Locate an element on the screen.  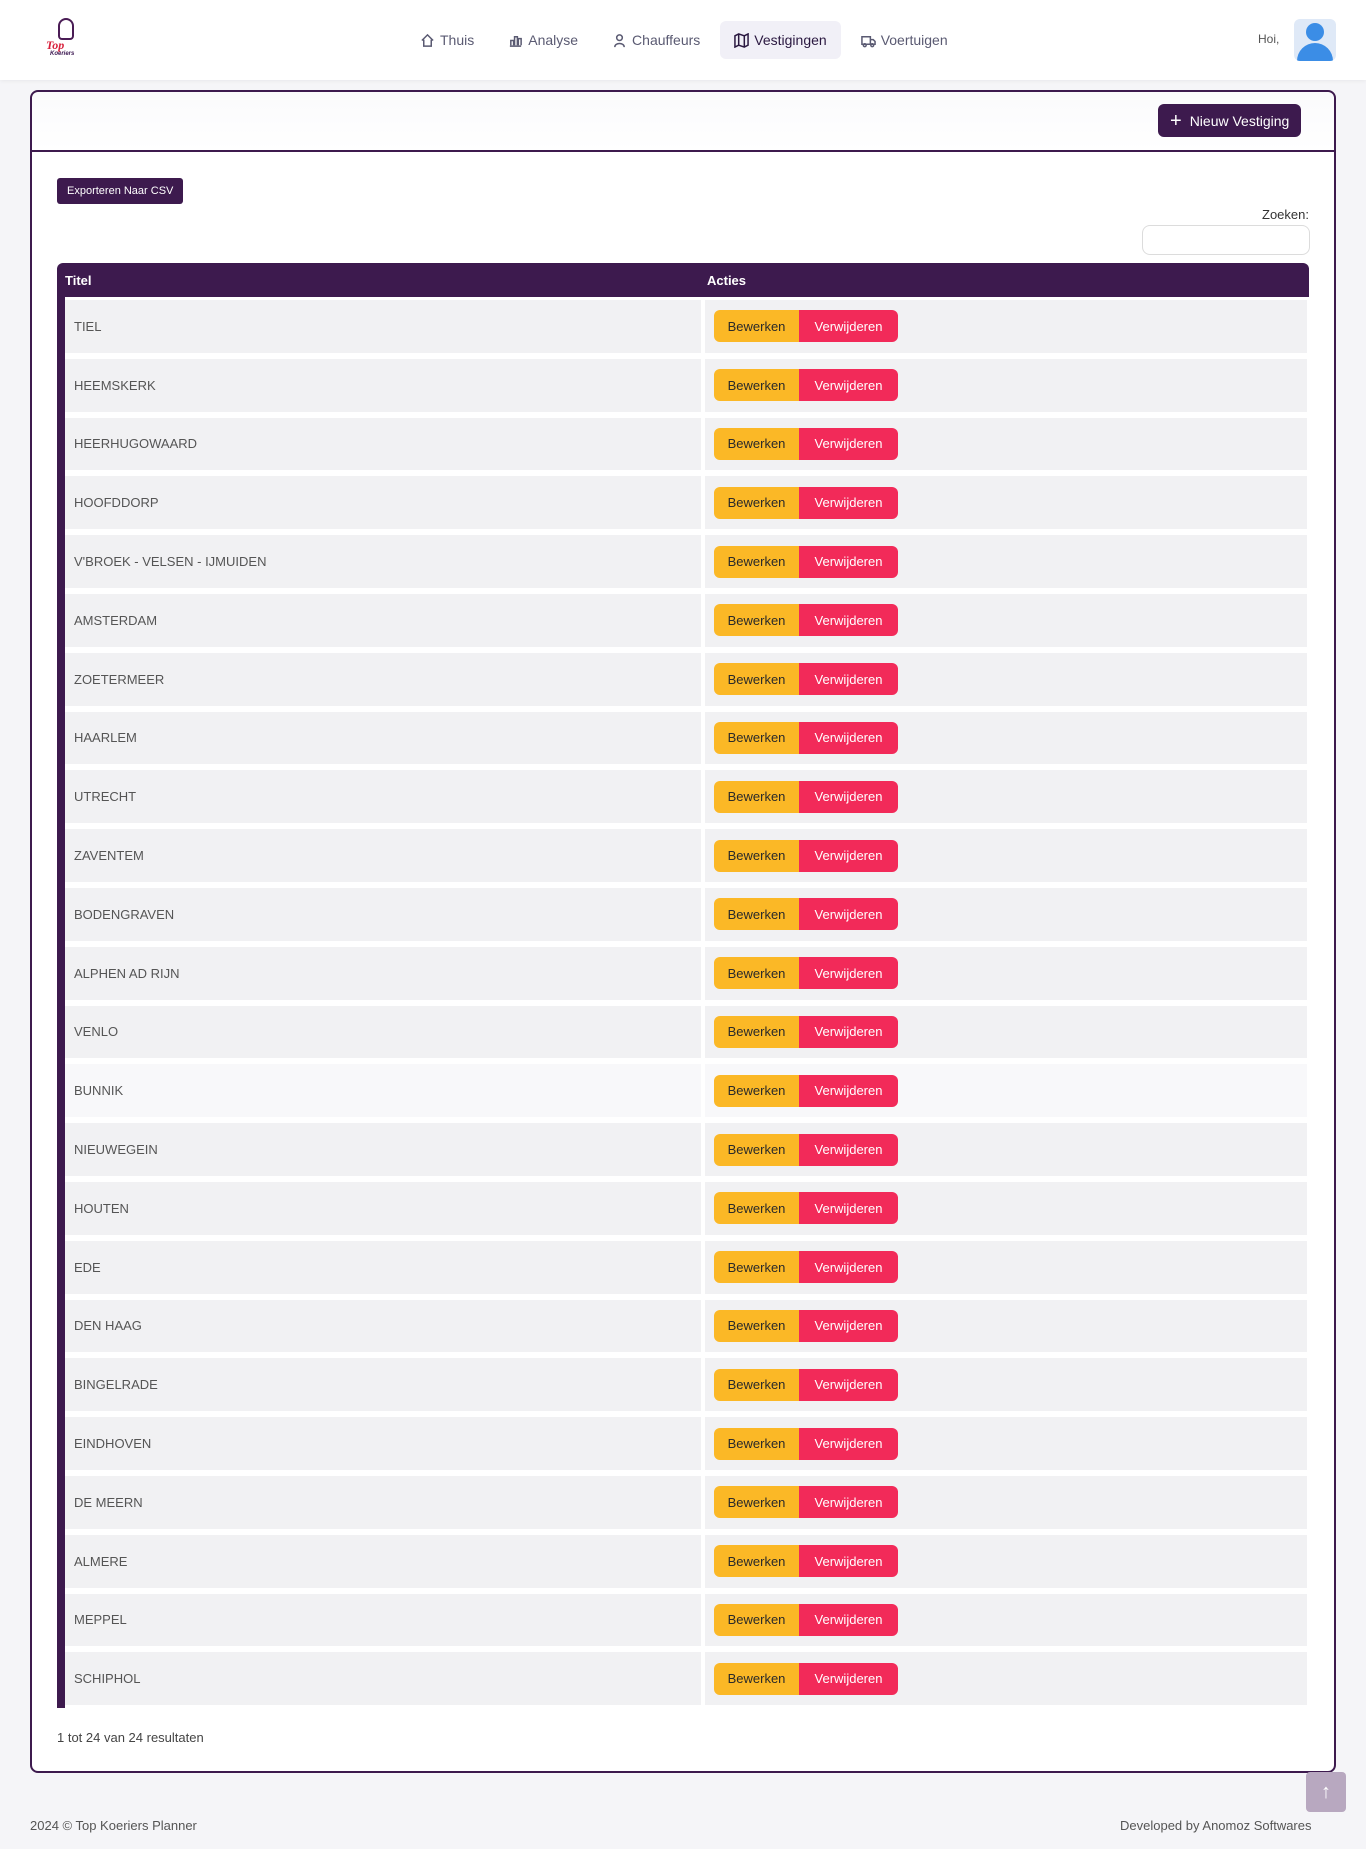
table-row: MEPPEL Bewerken Verwijderen is located at coordinates (683, 1620).